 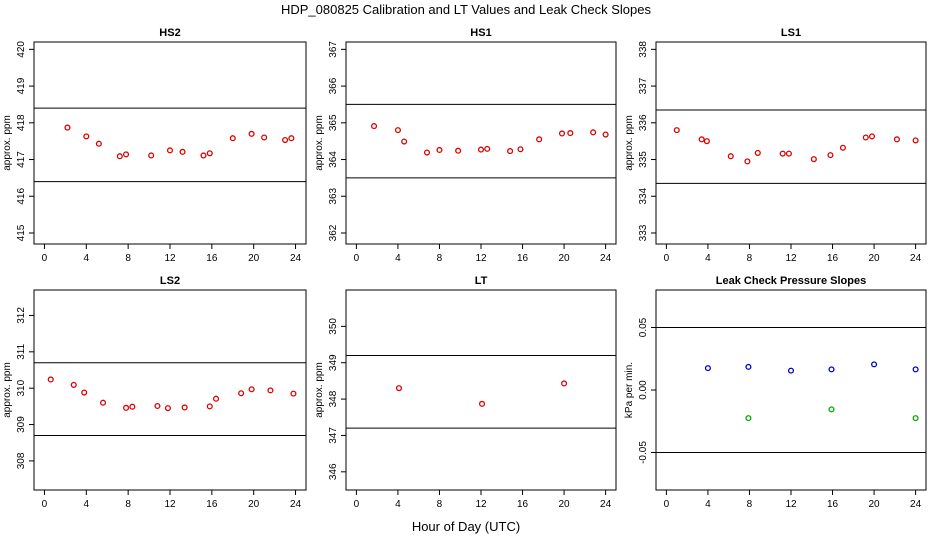 What do you see at coordinates (643, 327) in the screenshot?
I see `y-tick-label: 0.05` at bounding box center [643, 327].